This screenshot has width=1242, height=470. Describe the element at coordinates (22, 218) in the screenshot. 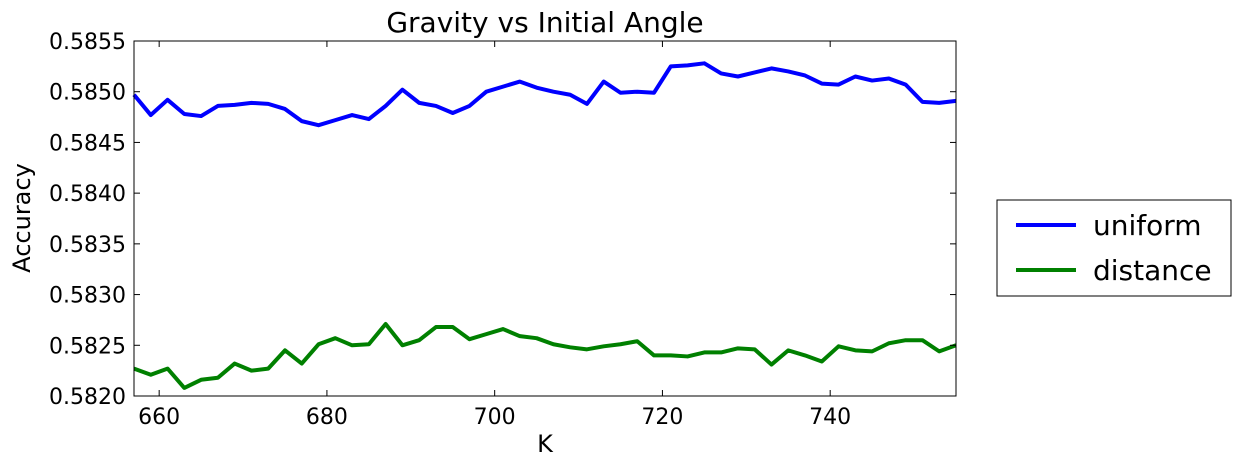

I see `y-axis-label: Accuracy` at that location.